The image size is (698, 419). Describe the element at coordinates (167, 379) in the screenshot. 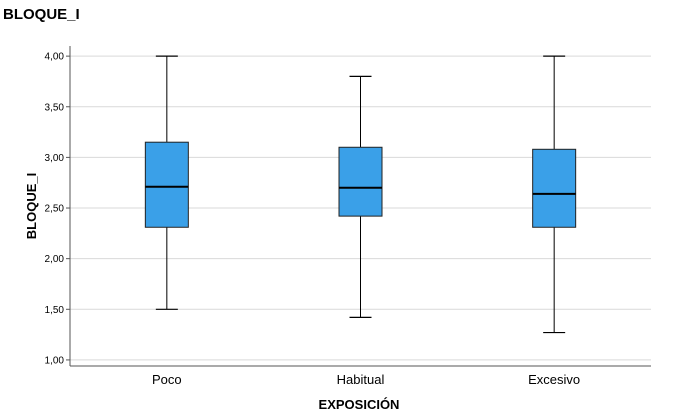

I see `x-category-label: Poco` at that location.